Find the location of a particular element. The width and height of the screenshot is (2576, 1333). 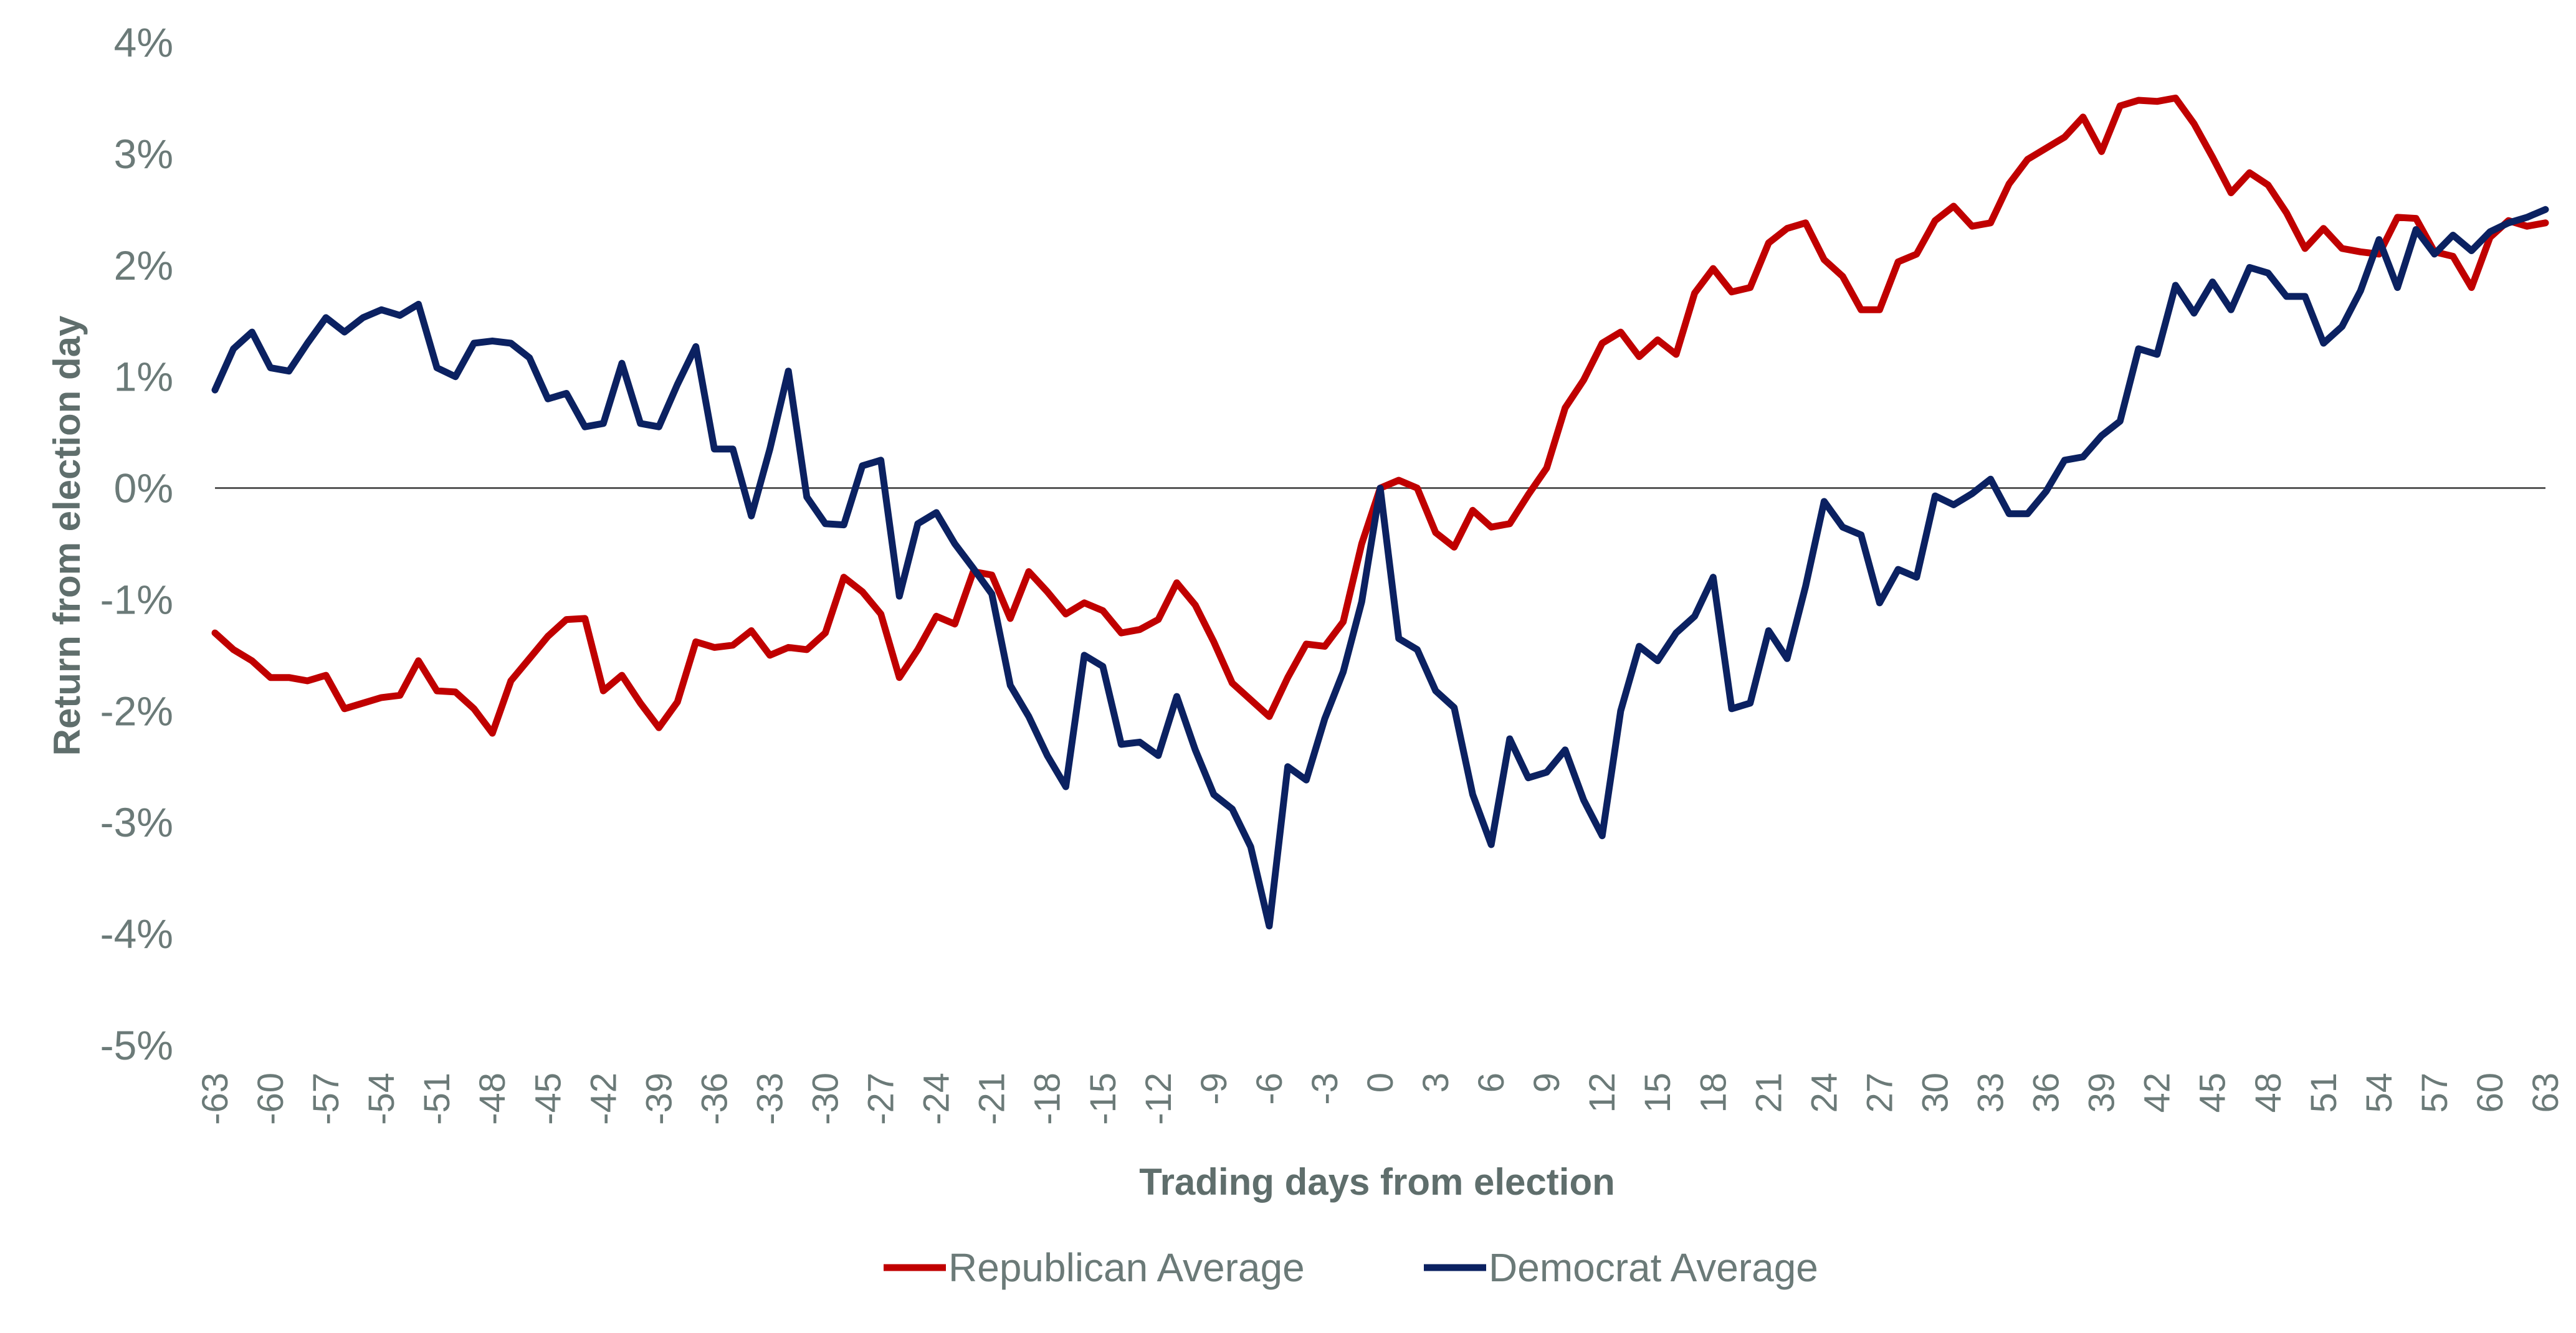

x-tick-label: -57 is located at coordinates (326, 1099).